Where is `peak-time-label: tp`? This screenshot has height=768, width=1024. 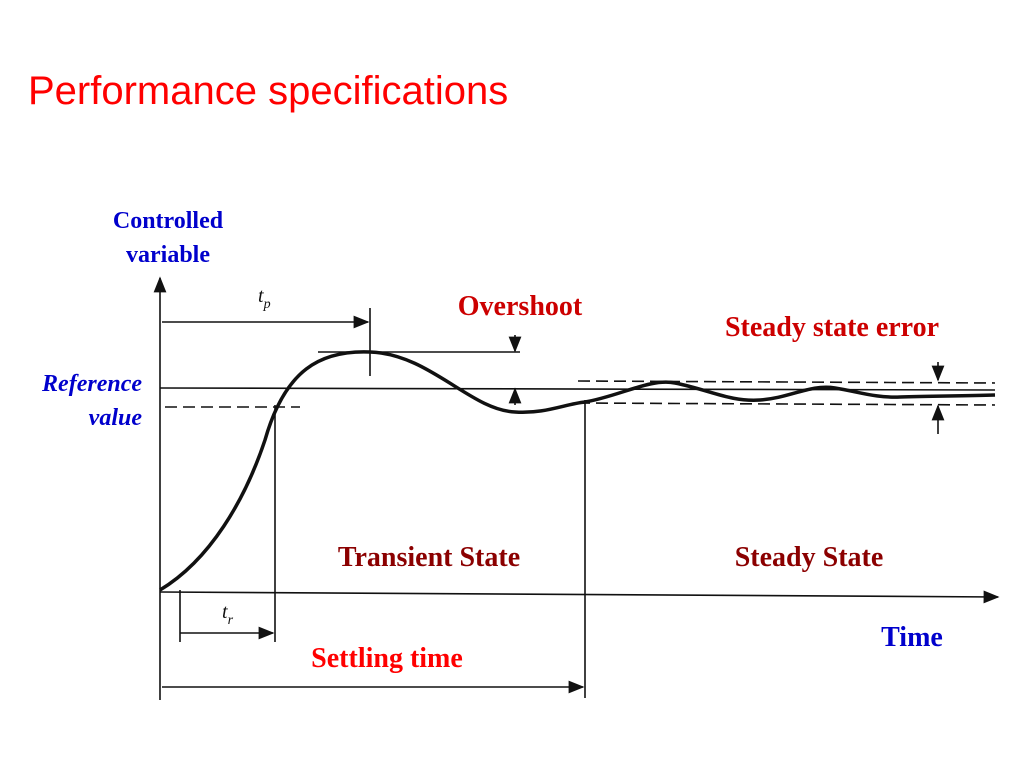 peak-time-label: tp is located at coordinates (264, 298).